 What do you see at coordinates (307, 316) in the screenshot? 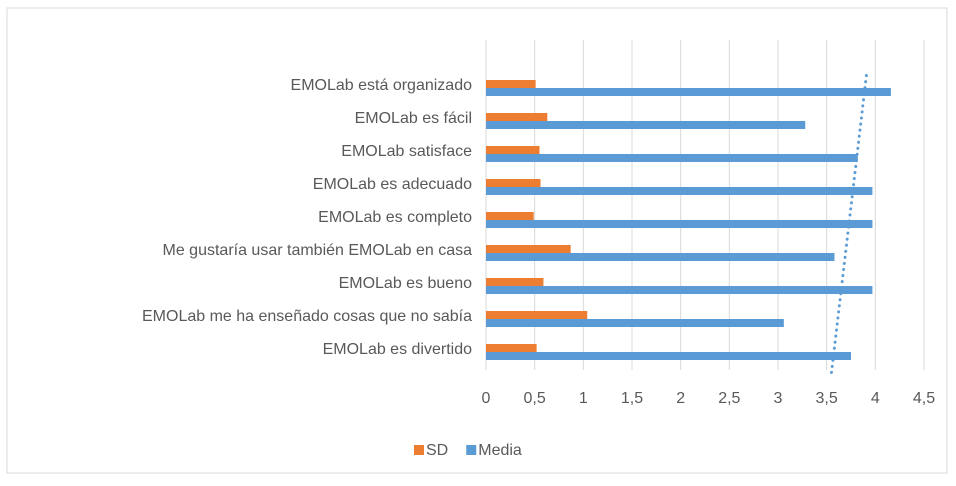
I see `y-tick-label: EMOLab me ha enseñado cosas que no sabía` at bounding box center [307, 316].